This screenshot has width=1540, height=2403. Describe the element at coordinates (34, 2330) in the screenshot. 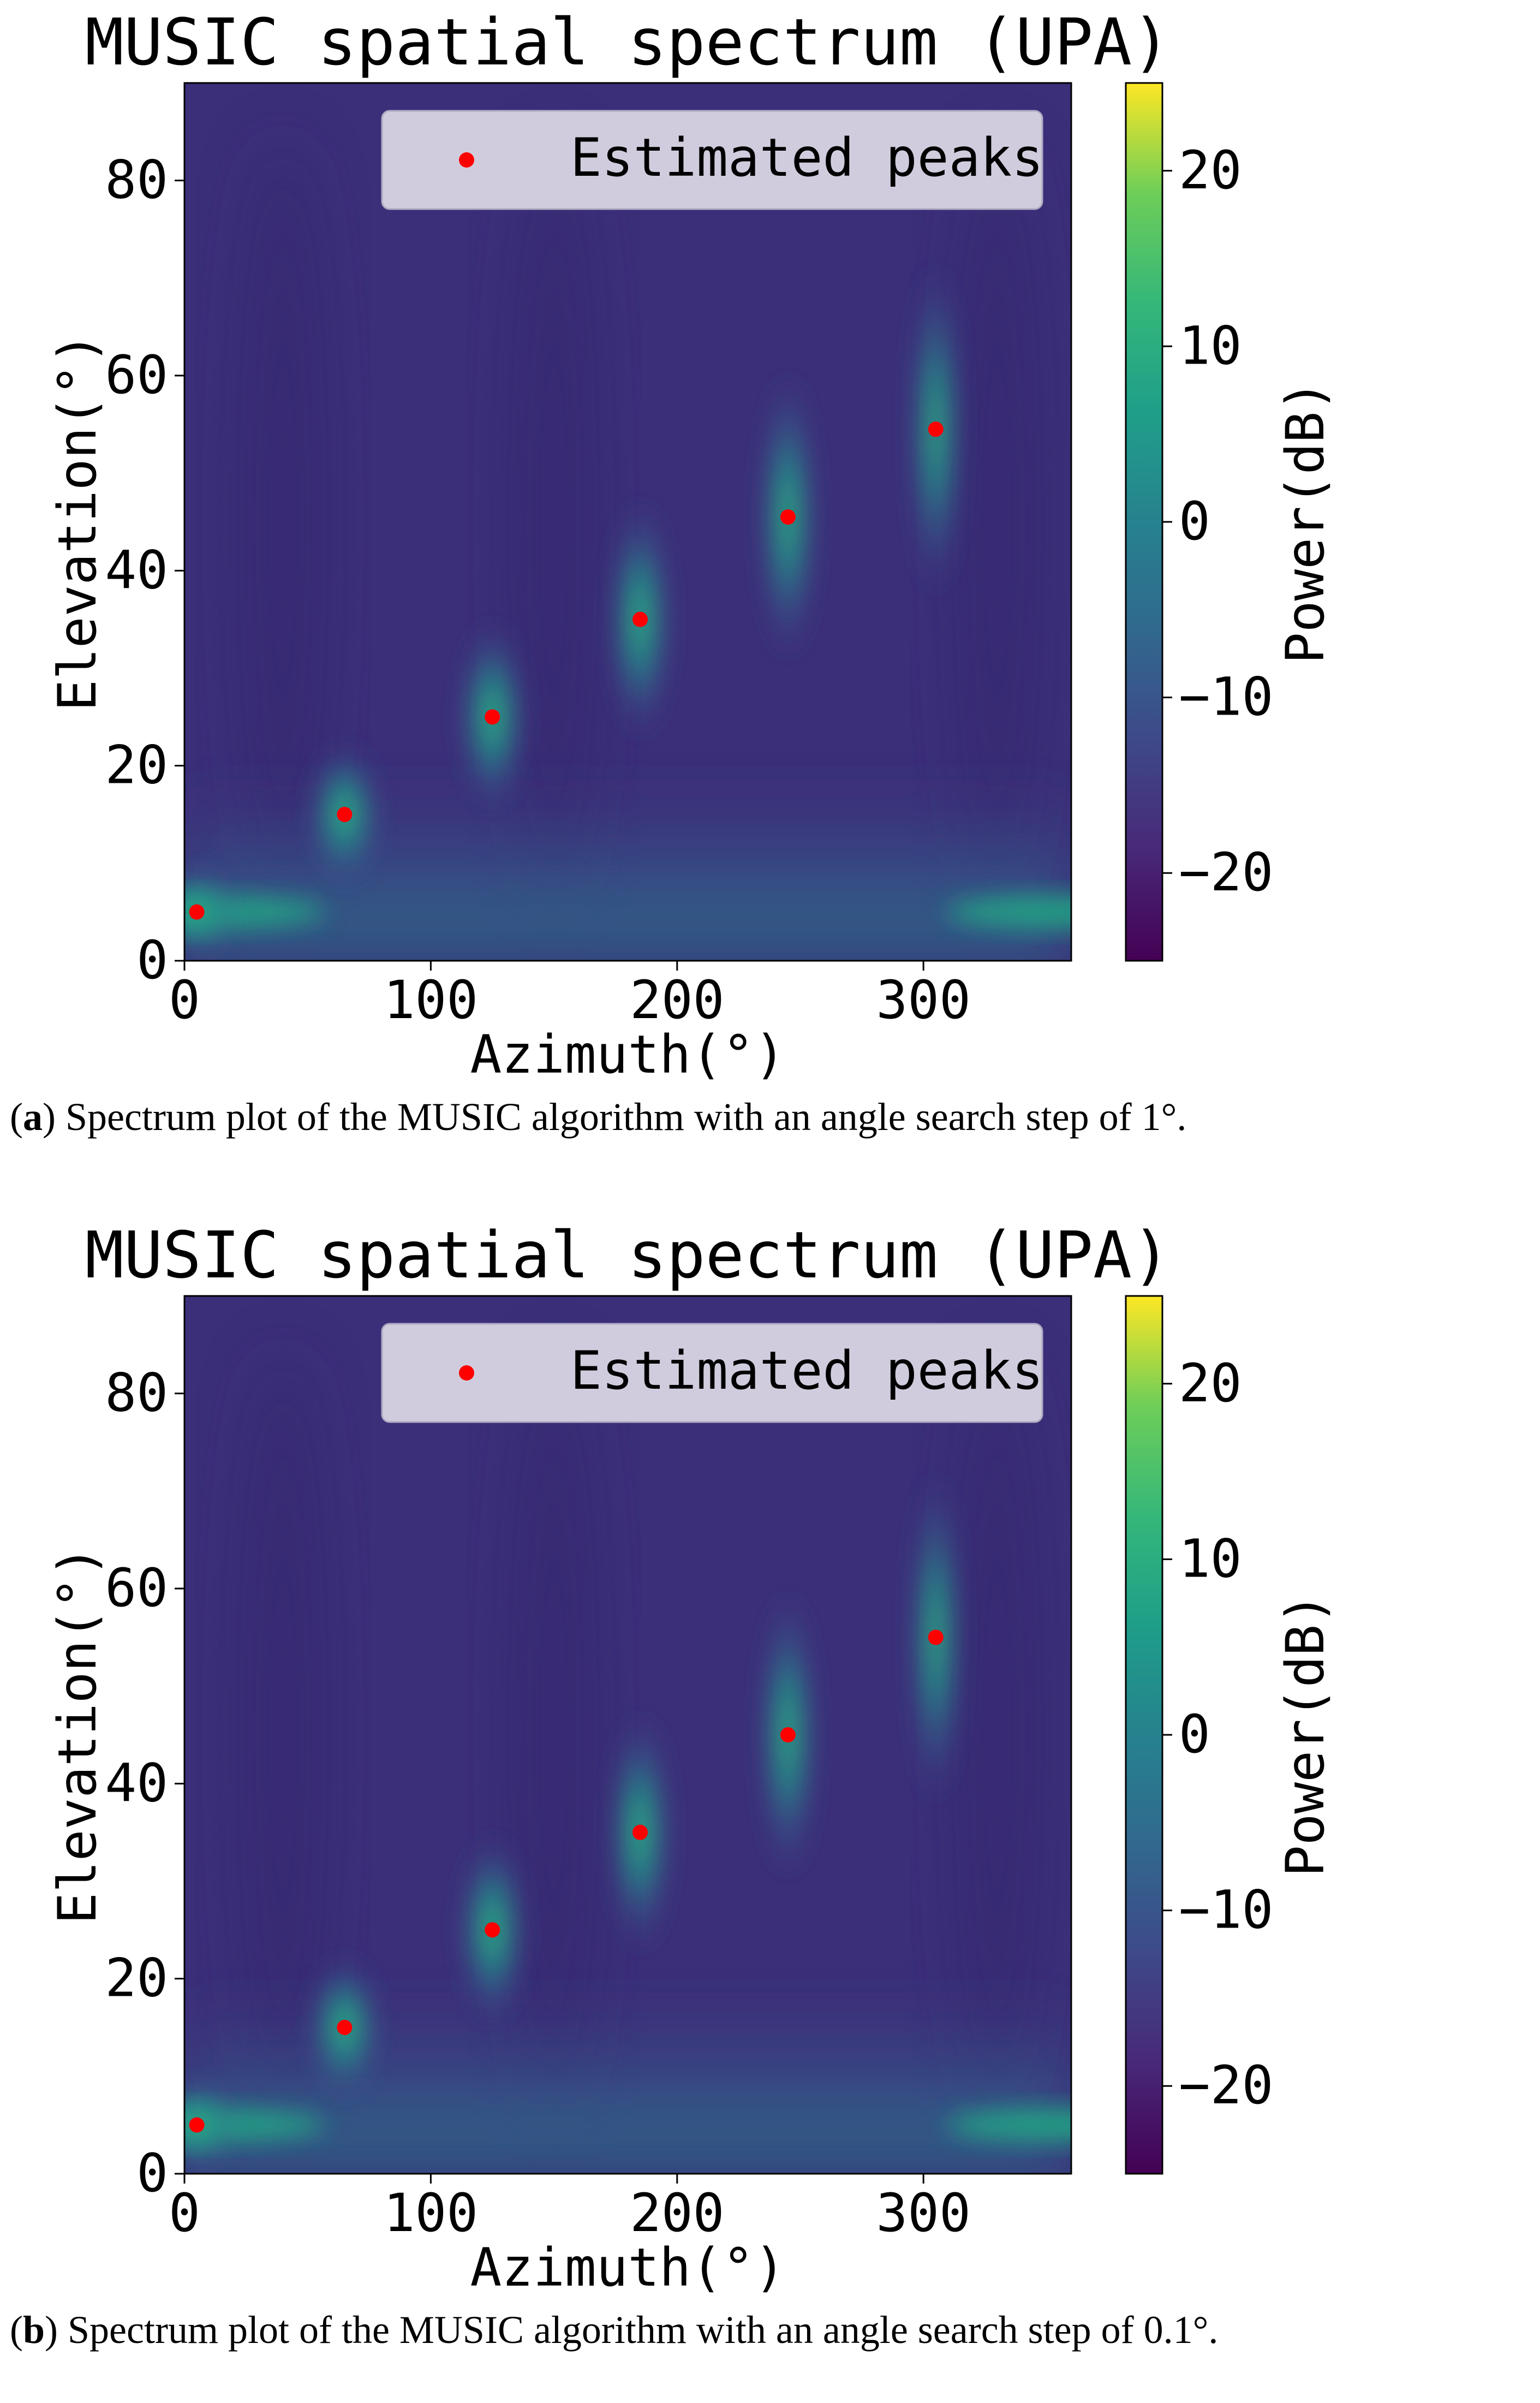

I see `caption-label-b: b` at that location.